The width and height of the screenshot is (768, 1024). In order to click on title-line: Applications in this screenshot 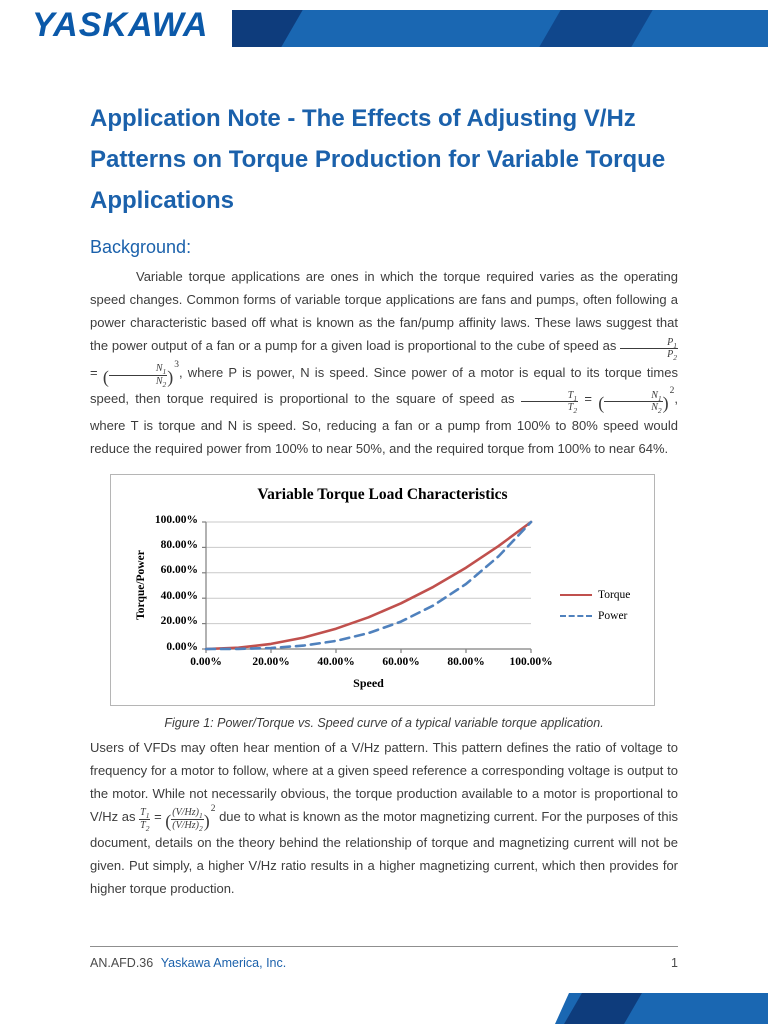, I will do `click(162, 200)`.